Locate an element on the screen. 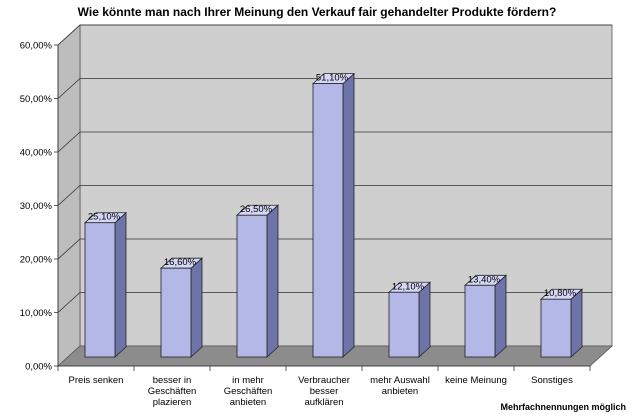 Image resolution: width=634 pixels, height=420 pixels. y-tick-label: 50,00% is located at coordinates (36, 99).